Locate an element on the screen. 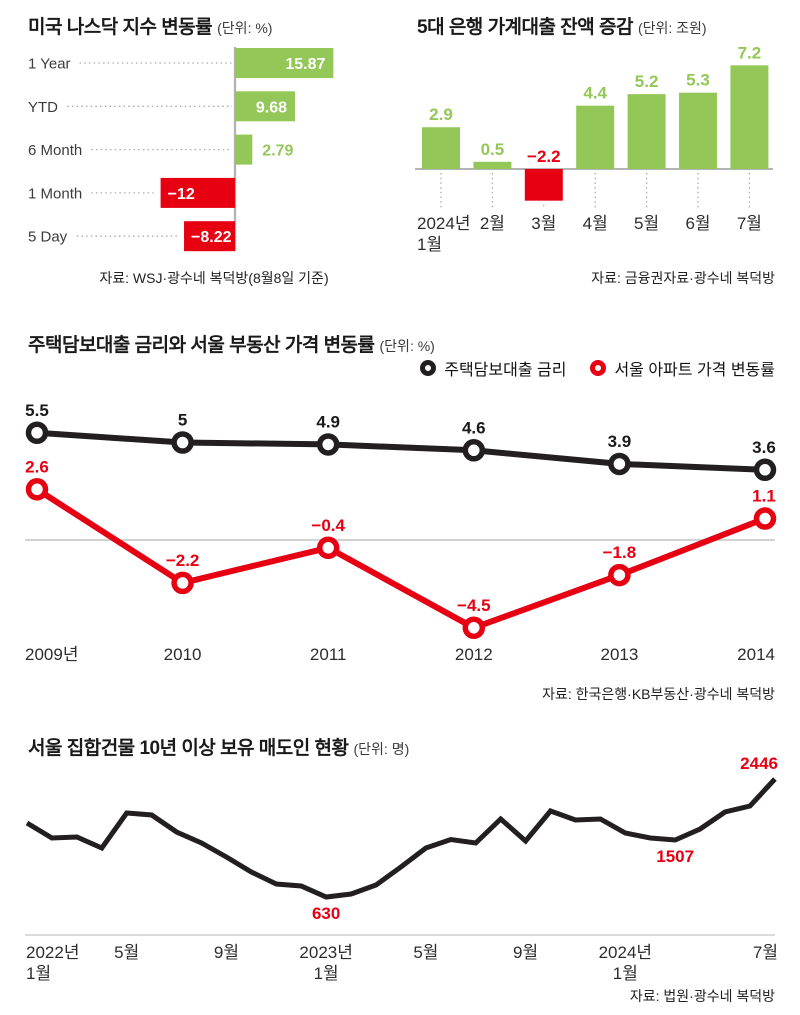  annotation-630: 630 is located at coordinates (326, 913).